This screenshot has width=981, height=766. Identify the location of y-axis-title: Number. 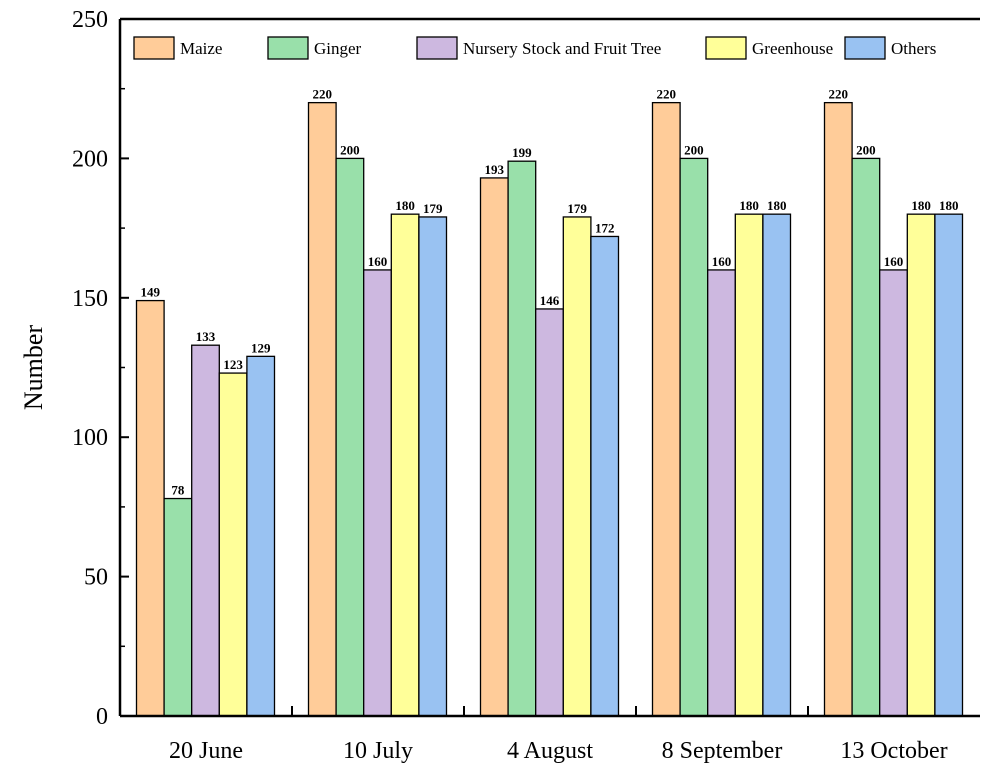
(33, 368).